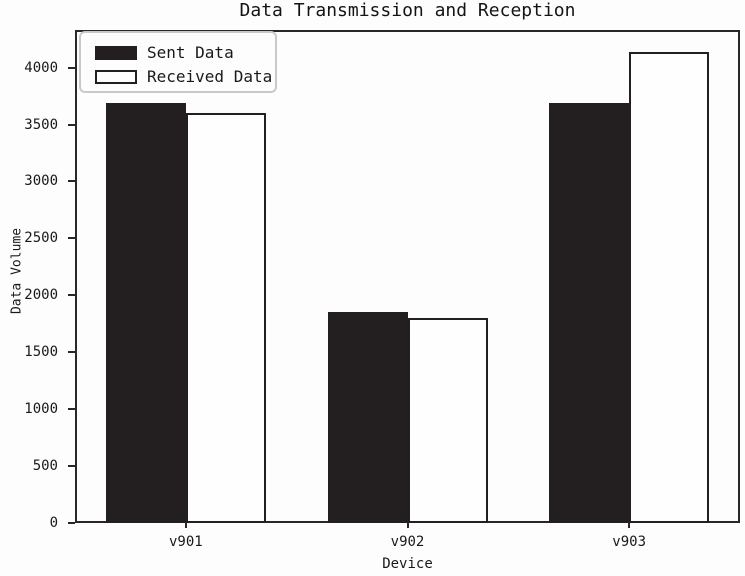 This screenshot has width=745, height=576. Describe the element at coordinates (629, 542) in the screenshot. I see `x-tick-label: v903` at that location.